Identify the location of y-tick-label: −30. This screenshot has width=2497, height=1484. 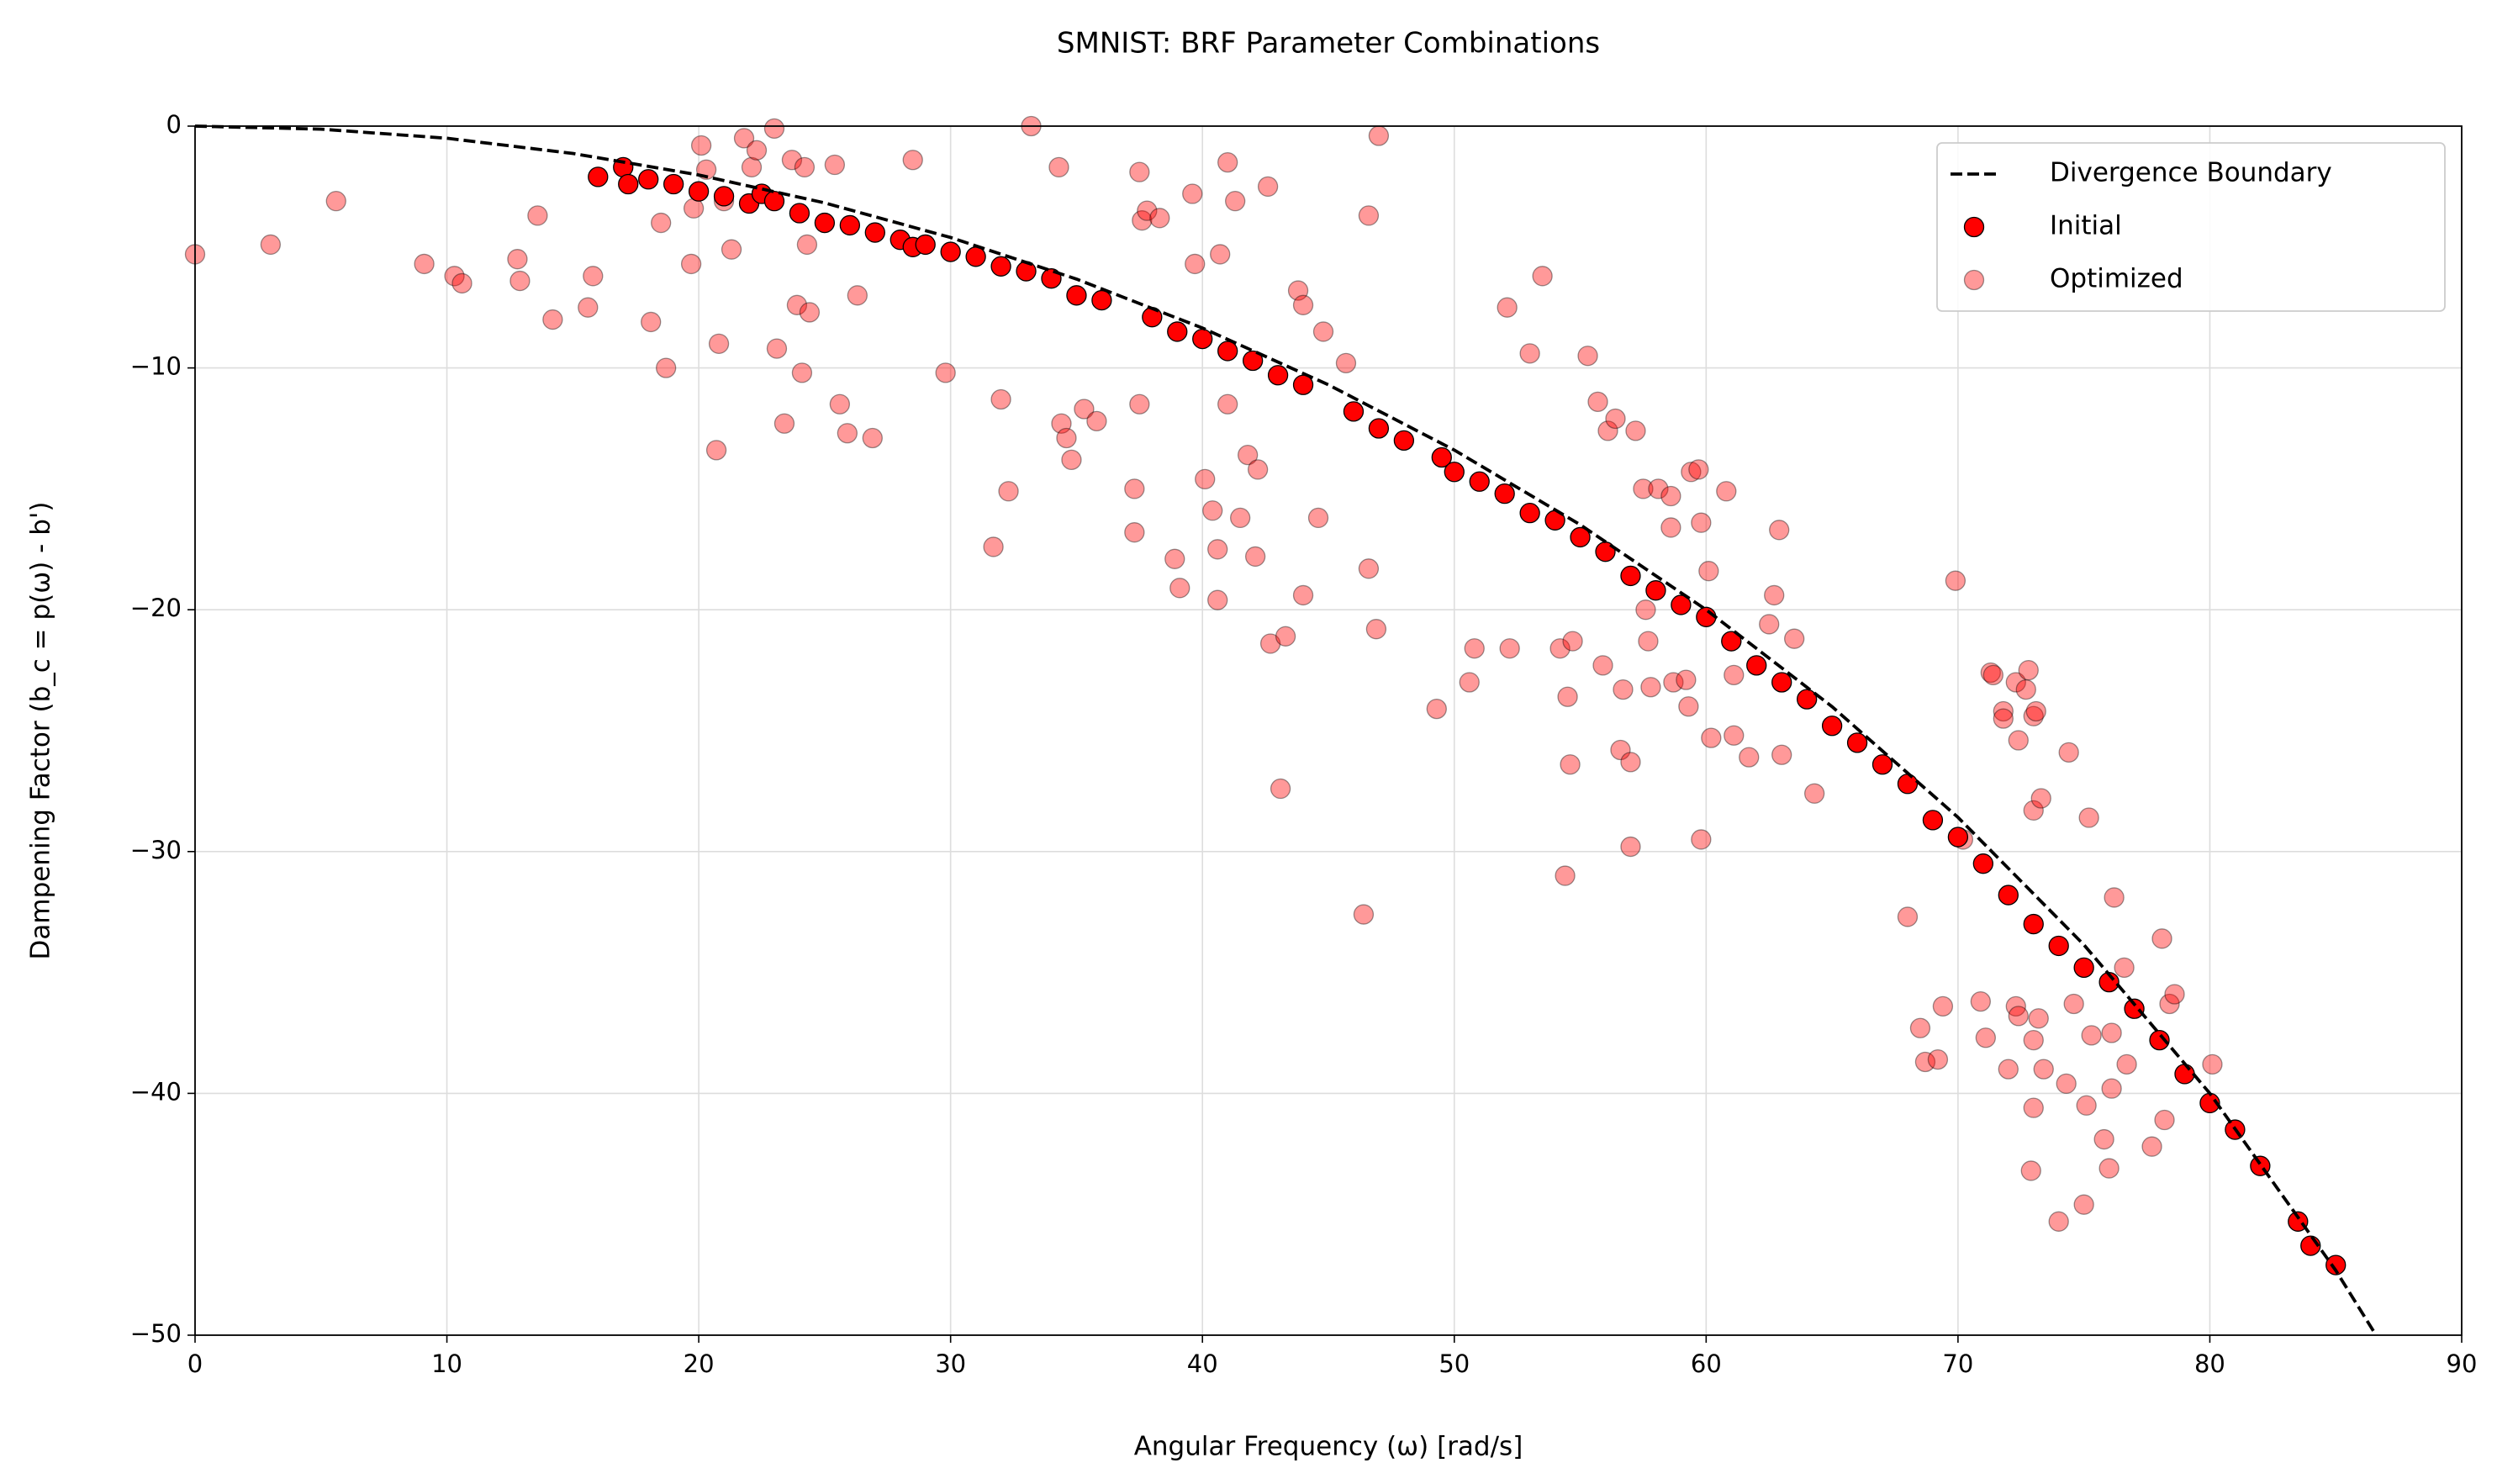
(156, 850).